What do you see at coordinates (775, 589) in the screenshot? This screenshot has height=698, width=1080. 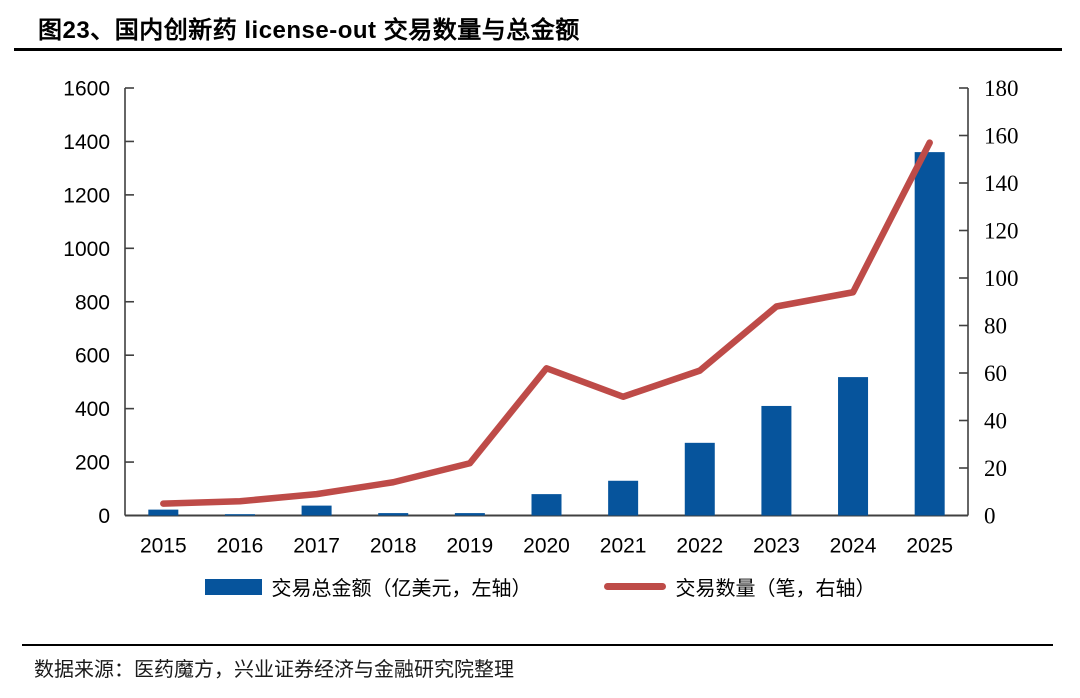 I see `legend-label-count: 交易数量（笔，右轴）` at bounding box center [775, 589].